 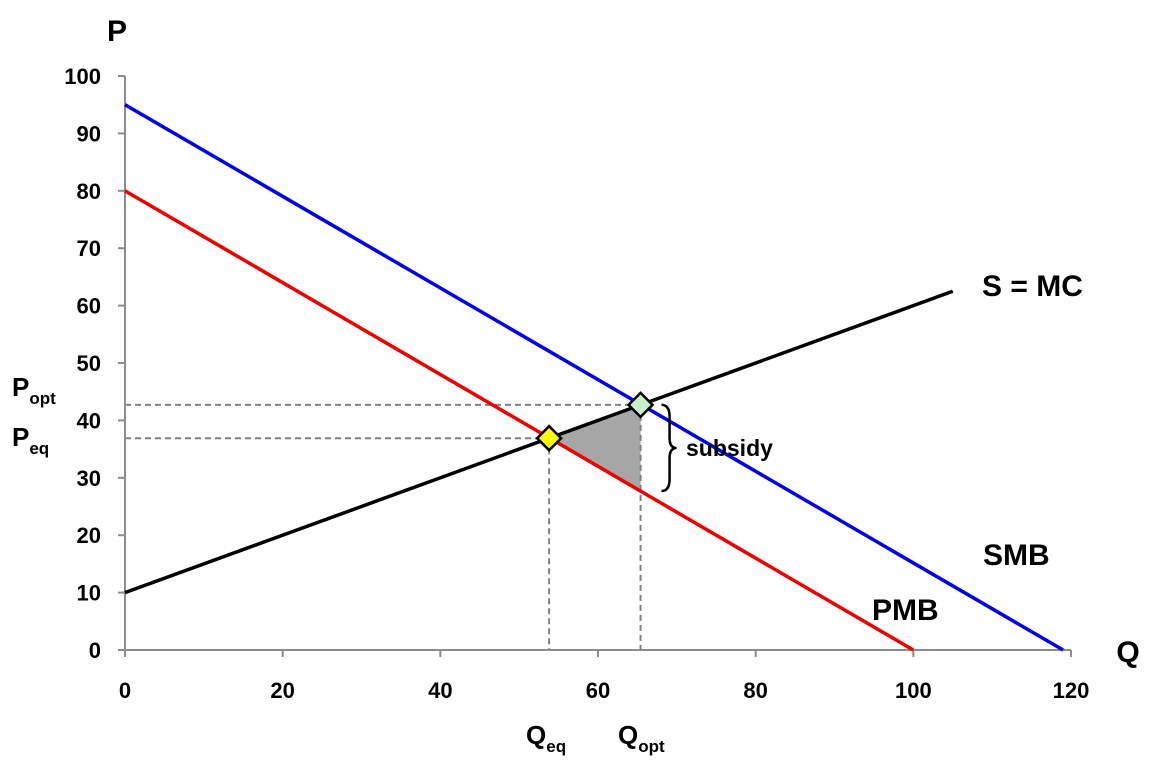 I want to click on x-tick-label: 120, so click(x=1071, y=690).